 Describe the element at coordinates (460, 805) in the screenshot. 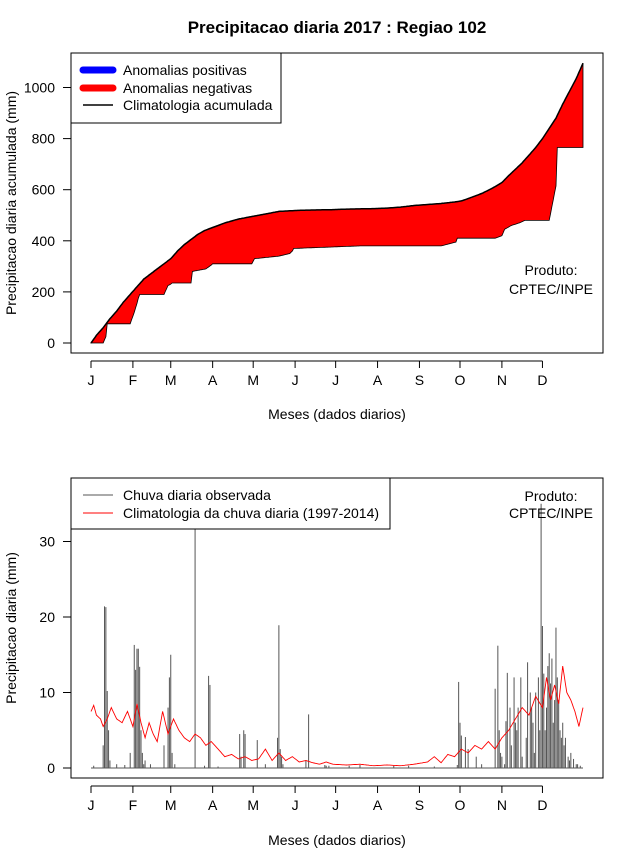

I see `bottom-x-tick-label: O` at that location.